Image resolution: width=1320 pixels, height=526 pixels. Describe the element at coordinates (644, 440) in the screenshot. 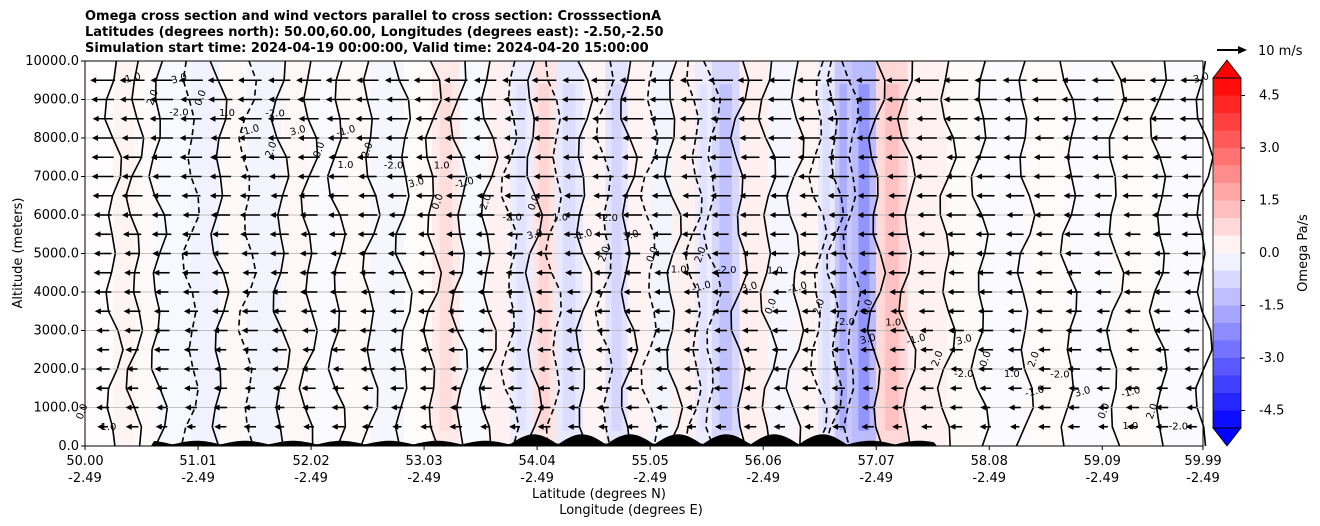

I see `terrain` at that location.